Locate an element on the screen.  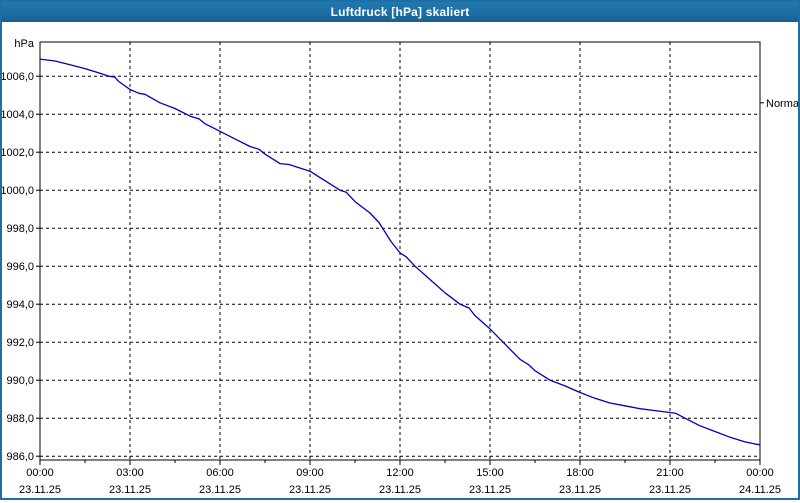
window-title: Luftdruck [hPa] skaliert is located at coordinates (400, 12).